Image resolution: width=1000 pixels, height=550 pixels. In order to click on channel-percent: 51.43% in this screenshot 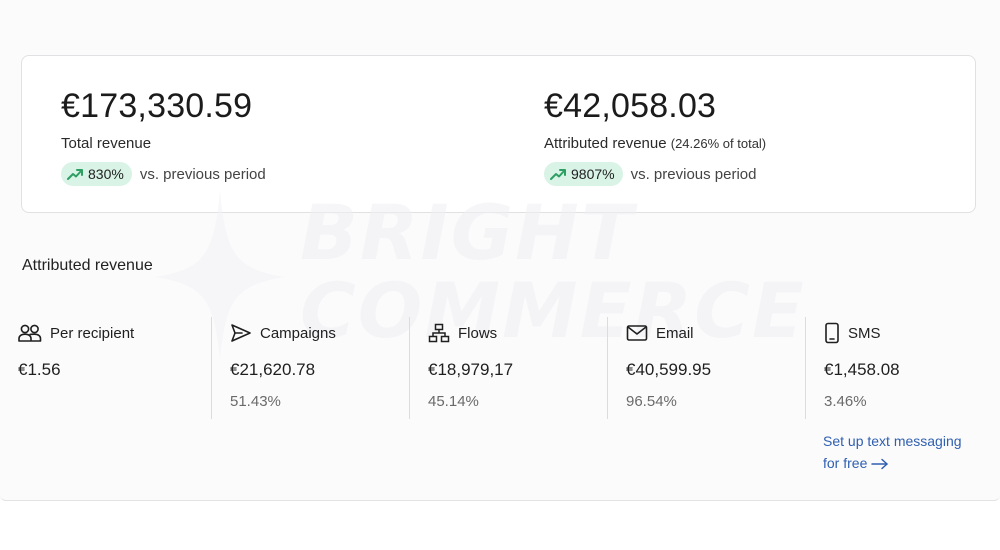, I will do `click(255, 401)`.